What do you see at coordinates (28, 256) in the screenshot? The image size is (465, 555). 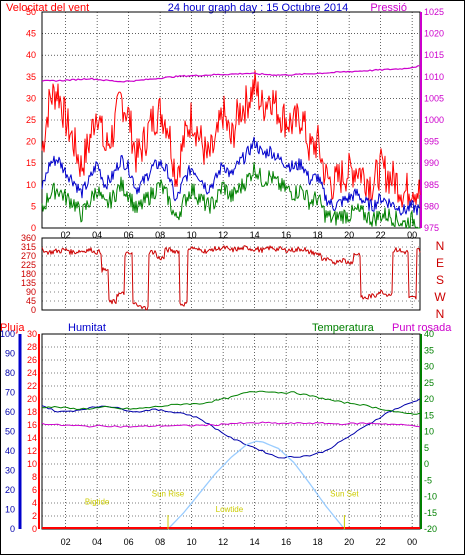 I see `direction-y-tick-label: 270` at bounding box center [28, 256].